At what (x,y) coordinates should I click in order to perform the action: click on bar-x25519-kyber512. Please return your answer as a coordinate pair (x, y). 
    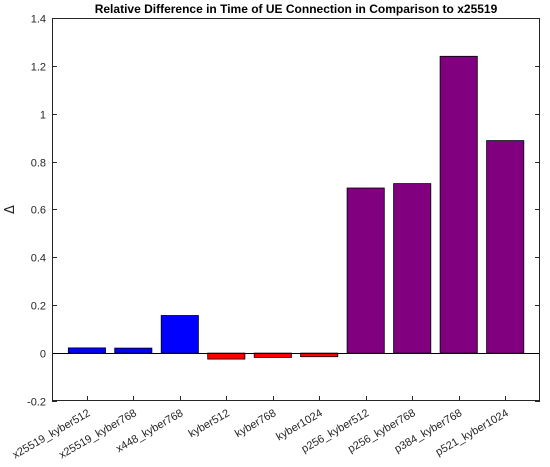
    Looking at the image, I should click on (86, 350).